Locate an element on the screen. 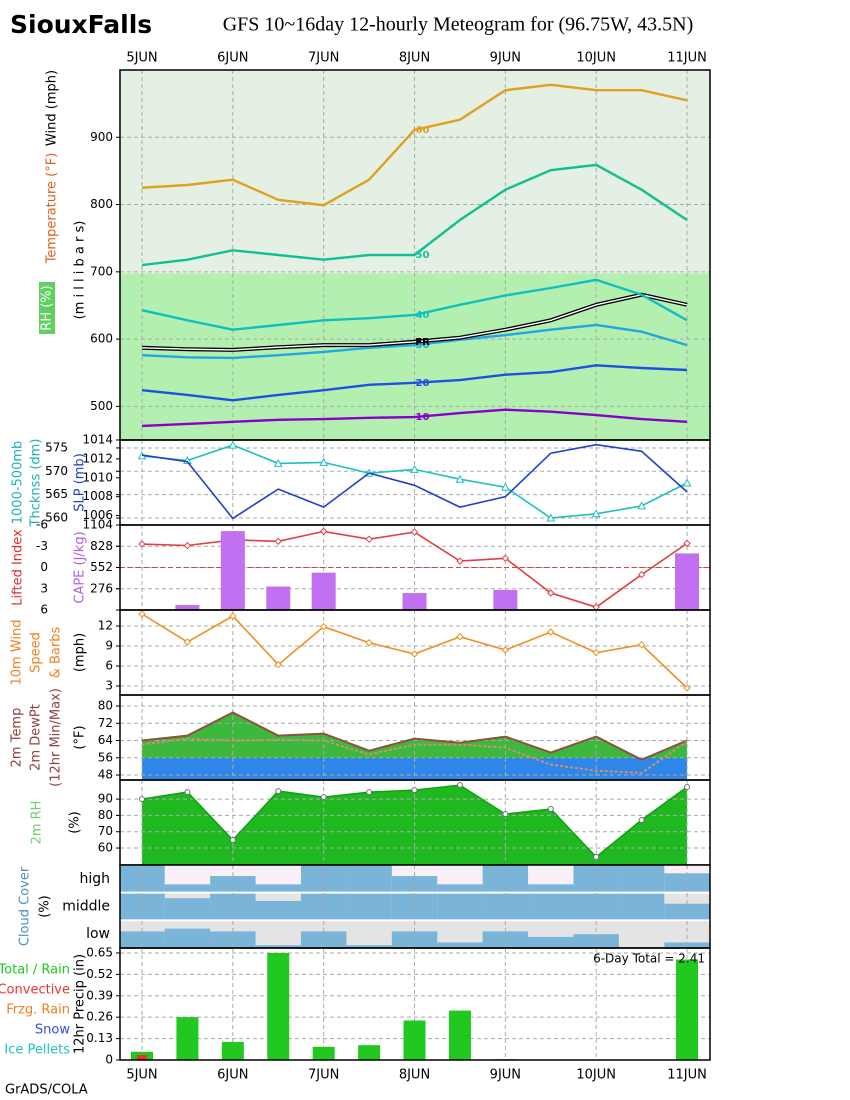  y-axis-label: (m i l l i b a r s) is located at coordinates (80, 270).